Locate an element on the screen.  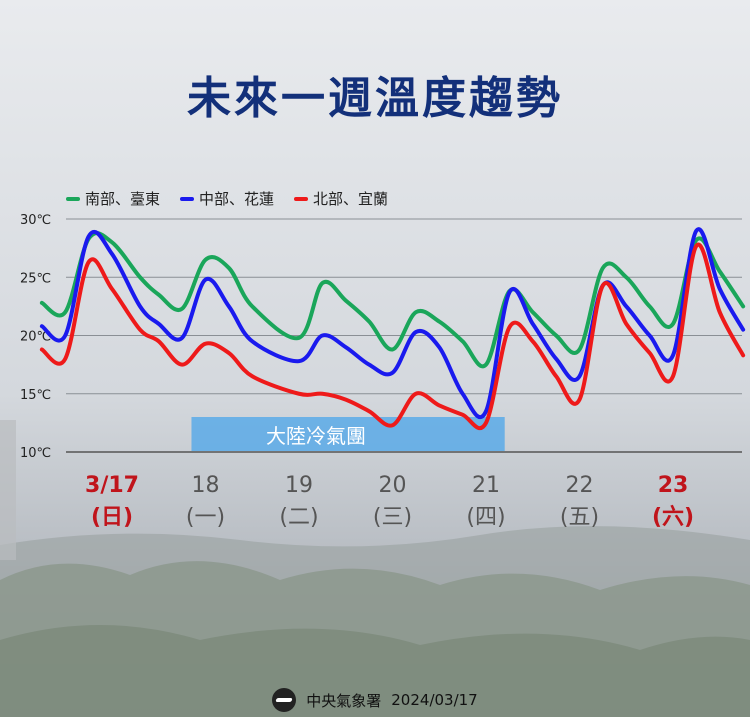
x-tick-weekday: (三) is located at coordinates (392, 517).